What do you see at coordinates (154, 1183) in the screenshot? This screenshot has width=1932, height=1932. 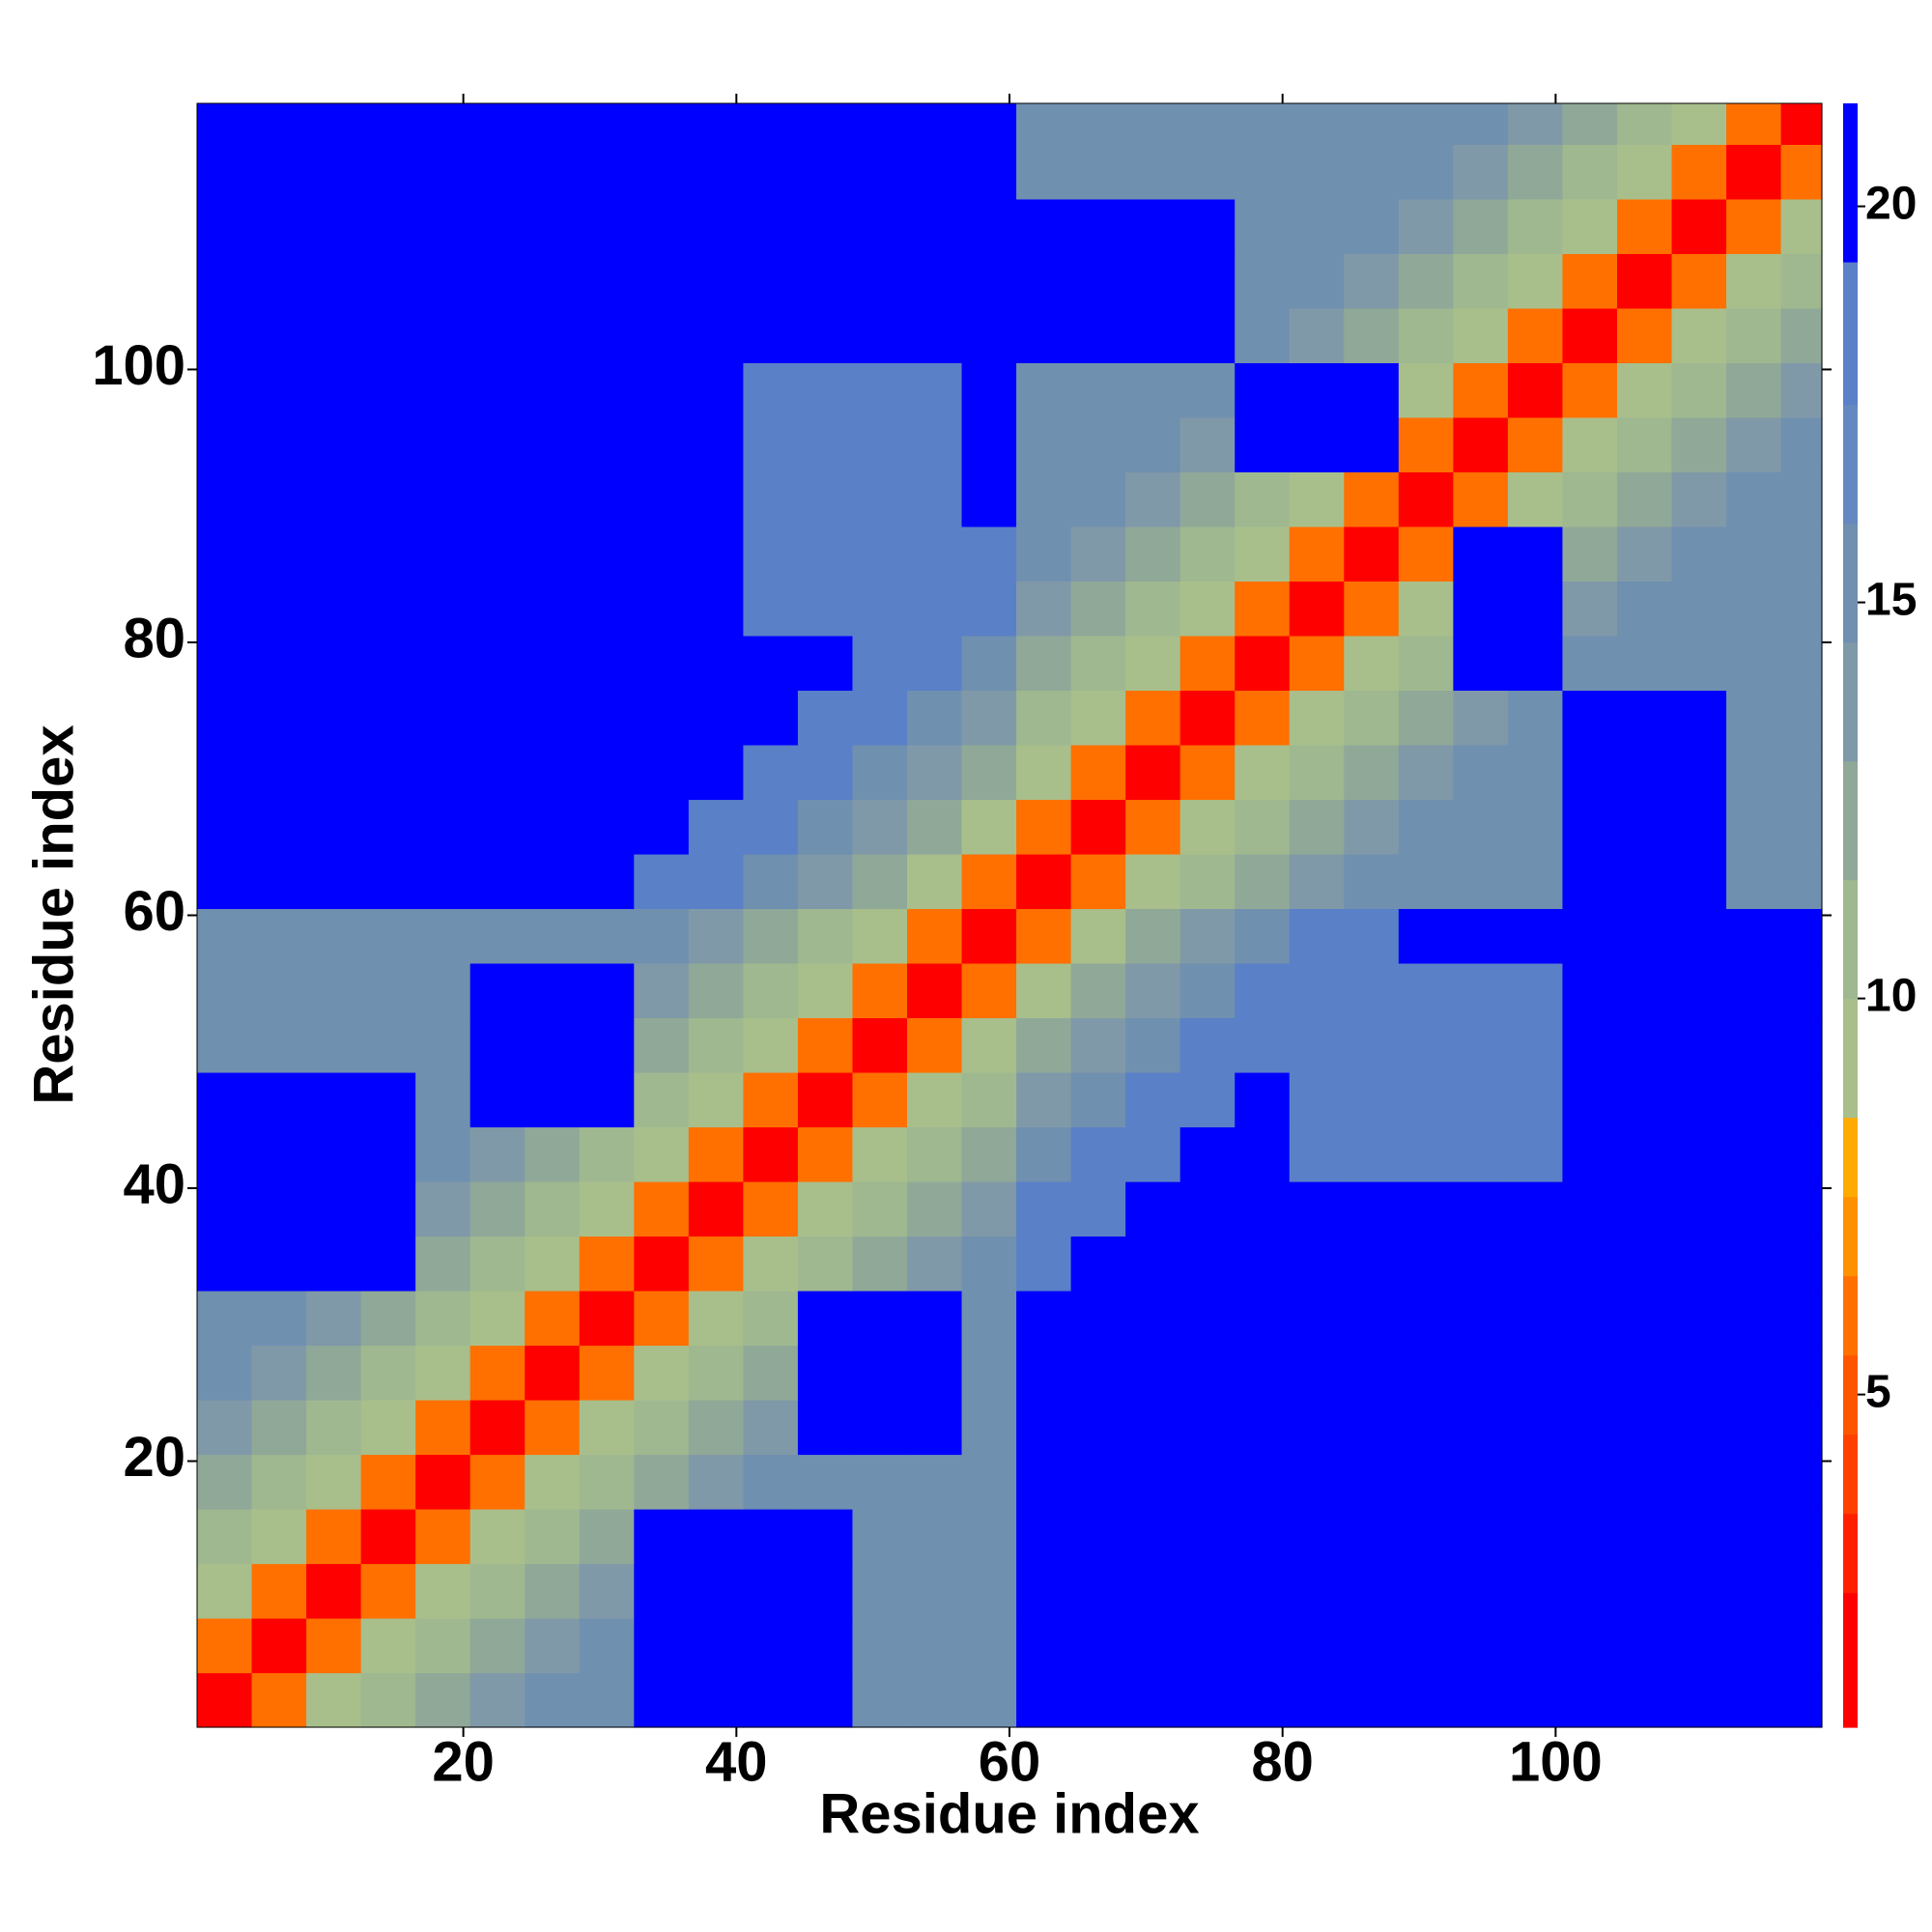 I see `y-tick-label: 40` at bounding box center [154, 1183].